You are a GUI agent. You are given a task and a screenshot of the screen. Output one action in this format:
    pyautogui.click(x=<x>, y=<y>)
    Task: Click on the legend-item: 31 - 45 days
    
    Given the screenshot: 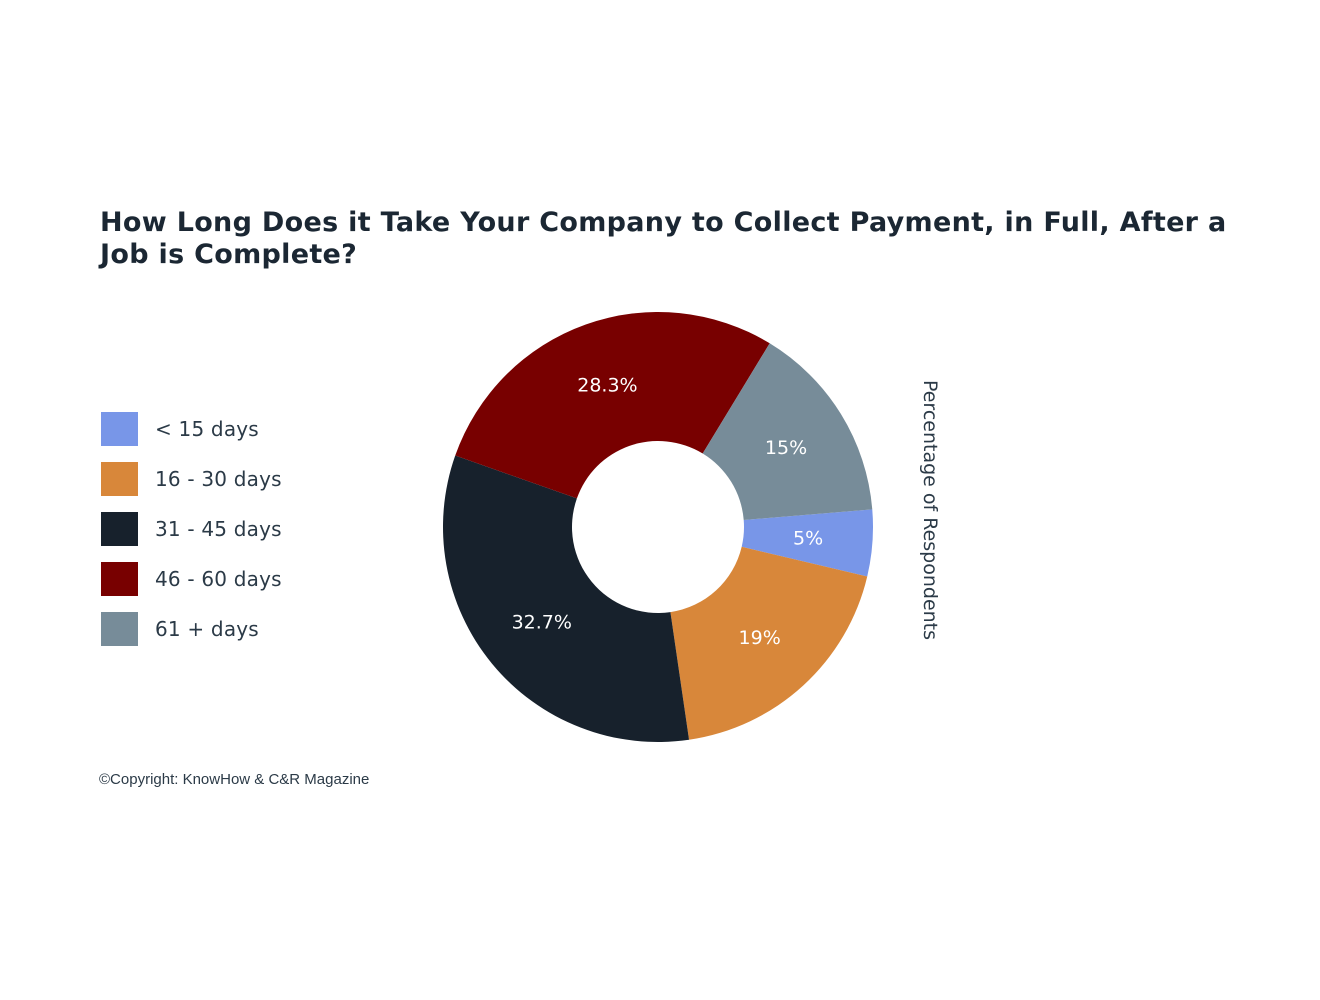 What is the action you would take?
    pyautogui.click(x=191, y=529)
    